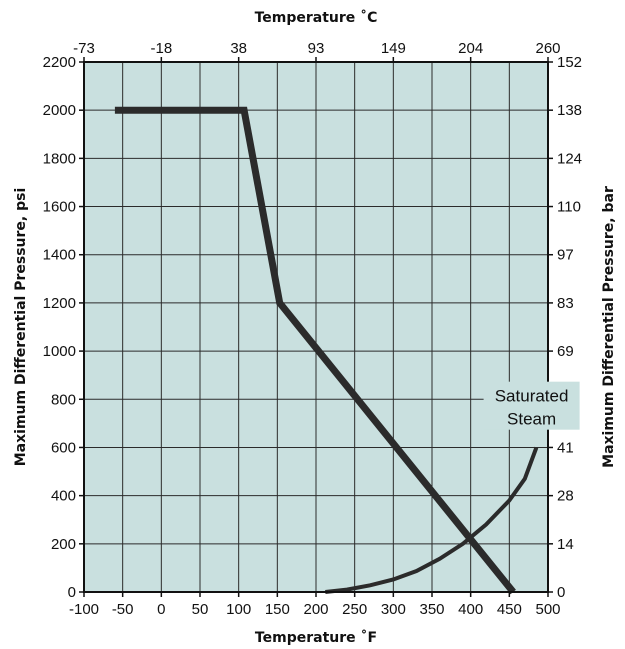  What do you see at coordinates (547, 48) in the screenshot?
I see `x2-tick-label: 260` at bounding box center [547, 48].